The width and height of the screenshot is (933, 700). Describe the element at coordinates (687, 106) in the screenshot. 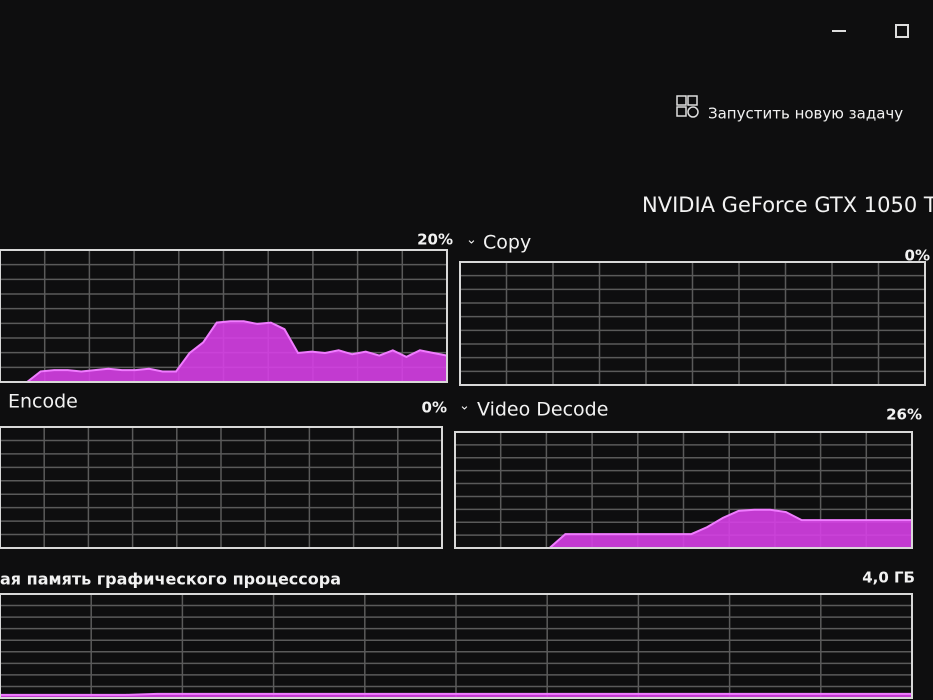

I see `new-task-icon` at that location.